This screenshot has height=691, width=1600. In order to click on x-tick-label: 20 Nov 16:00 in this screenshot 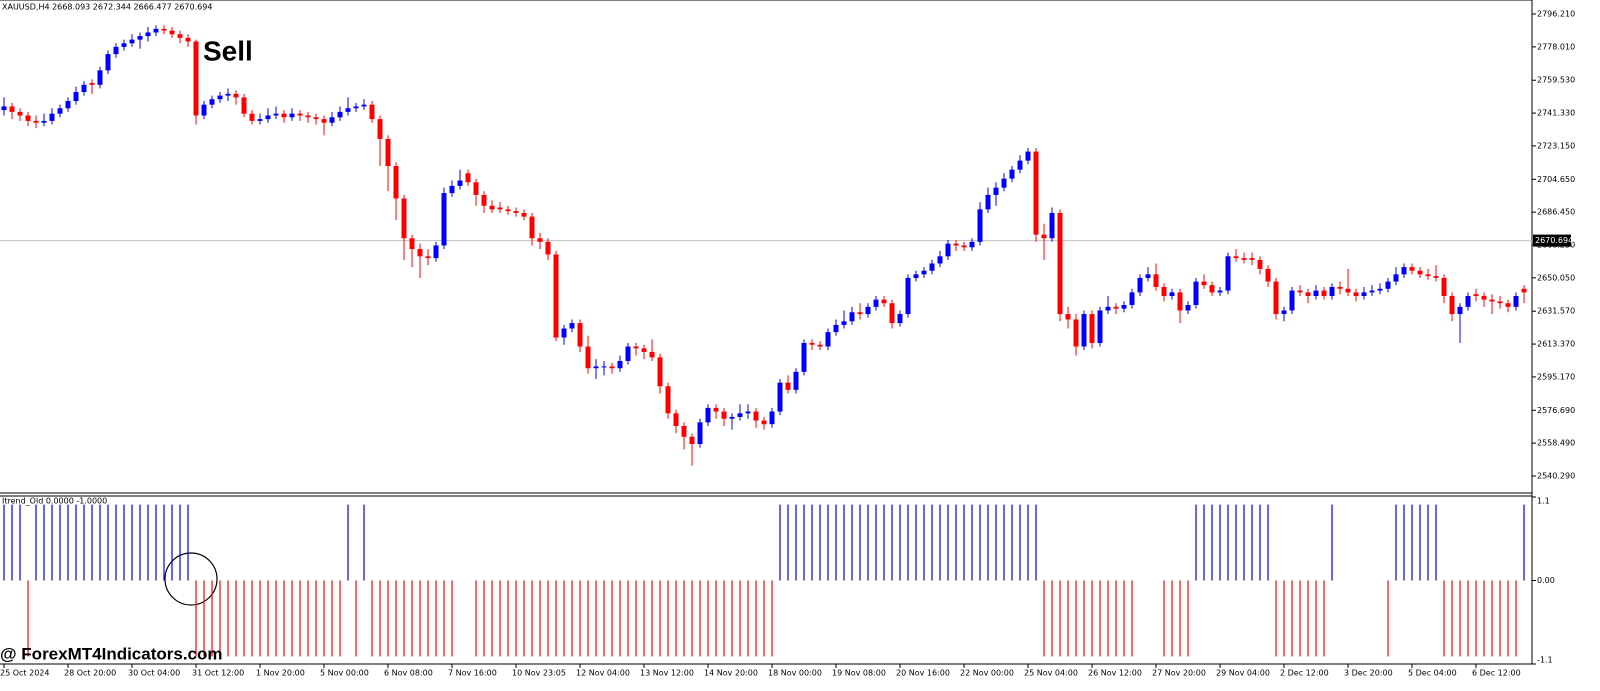, I will do `click(923, 673)`.